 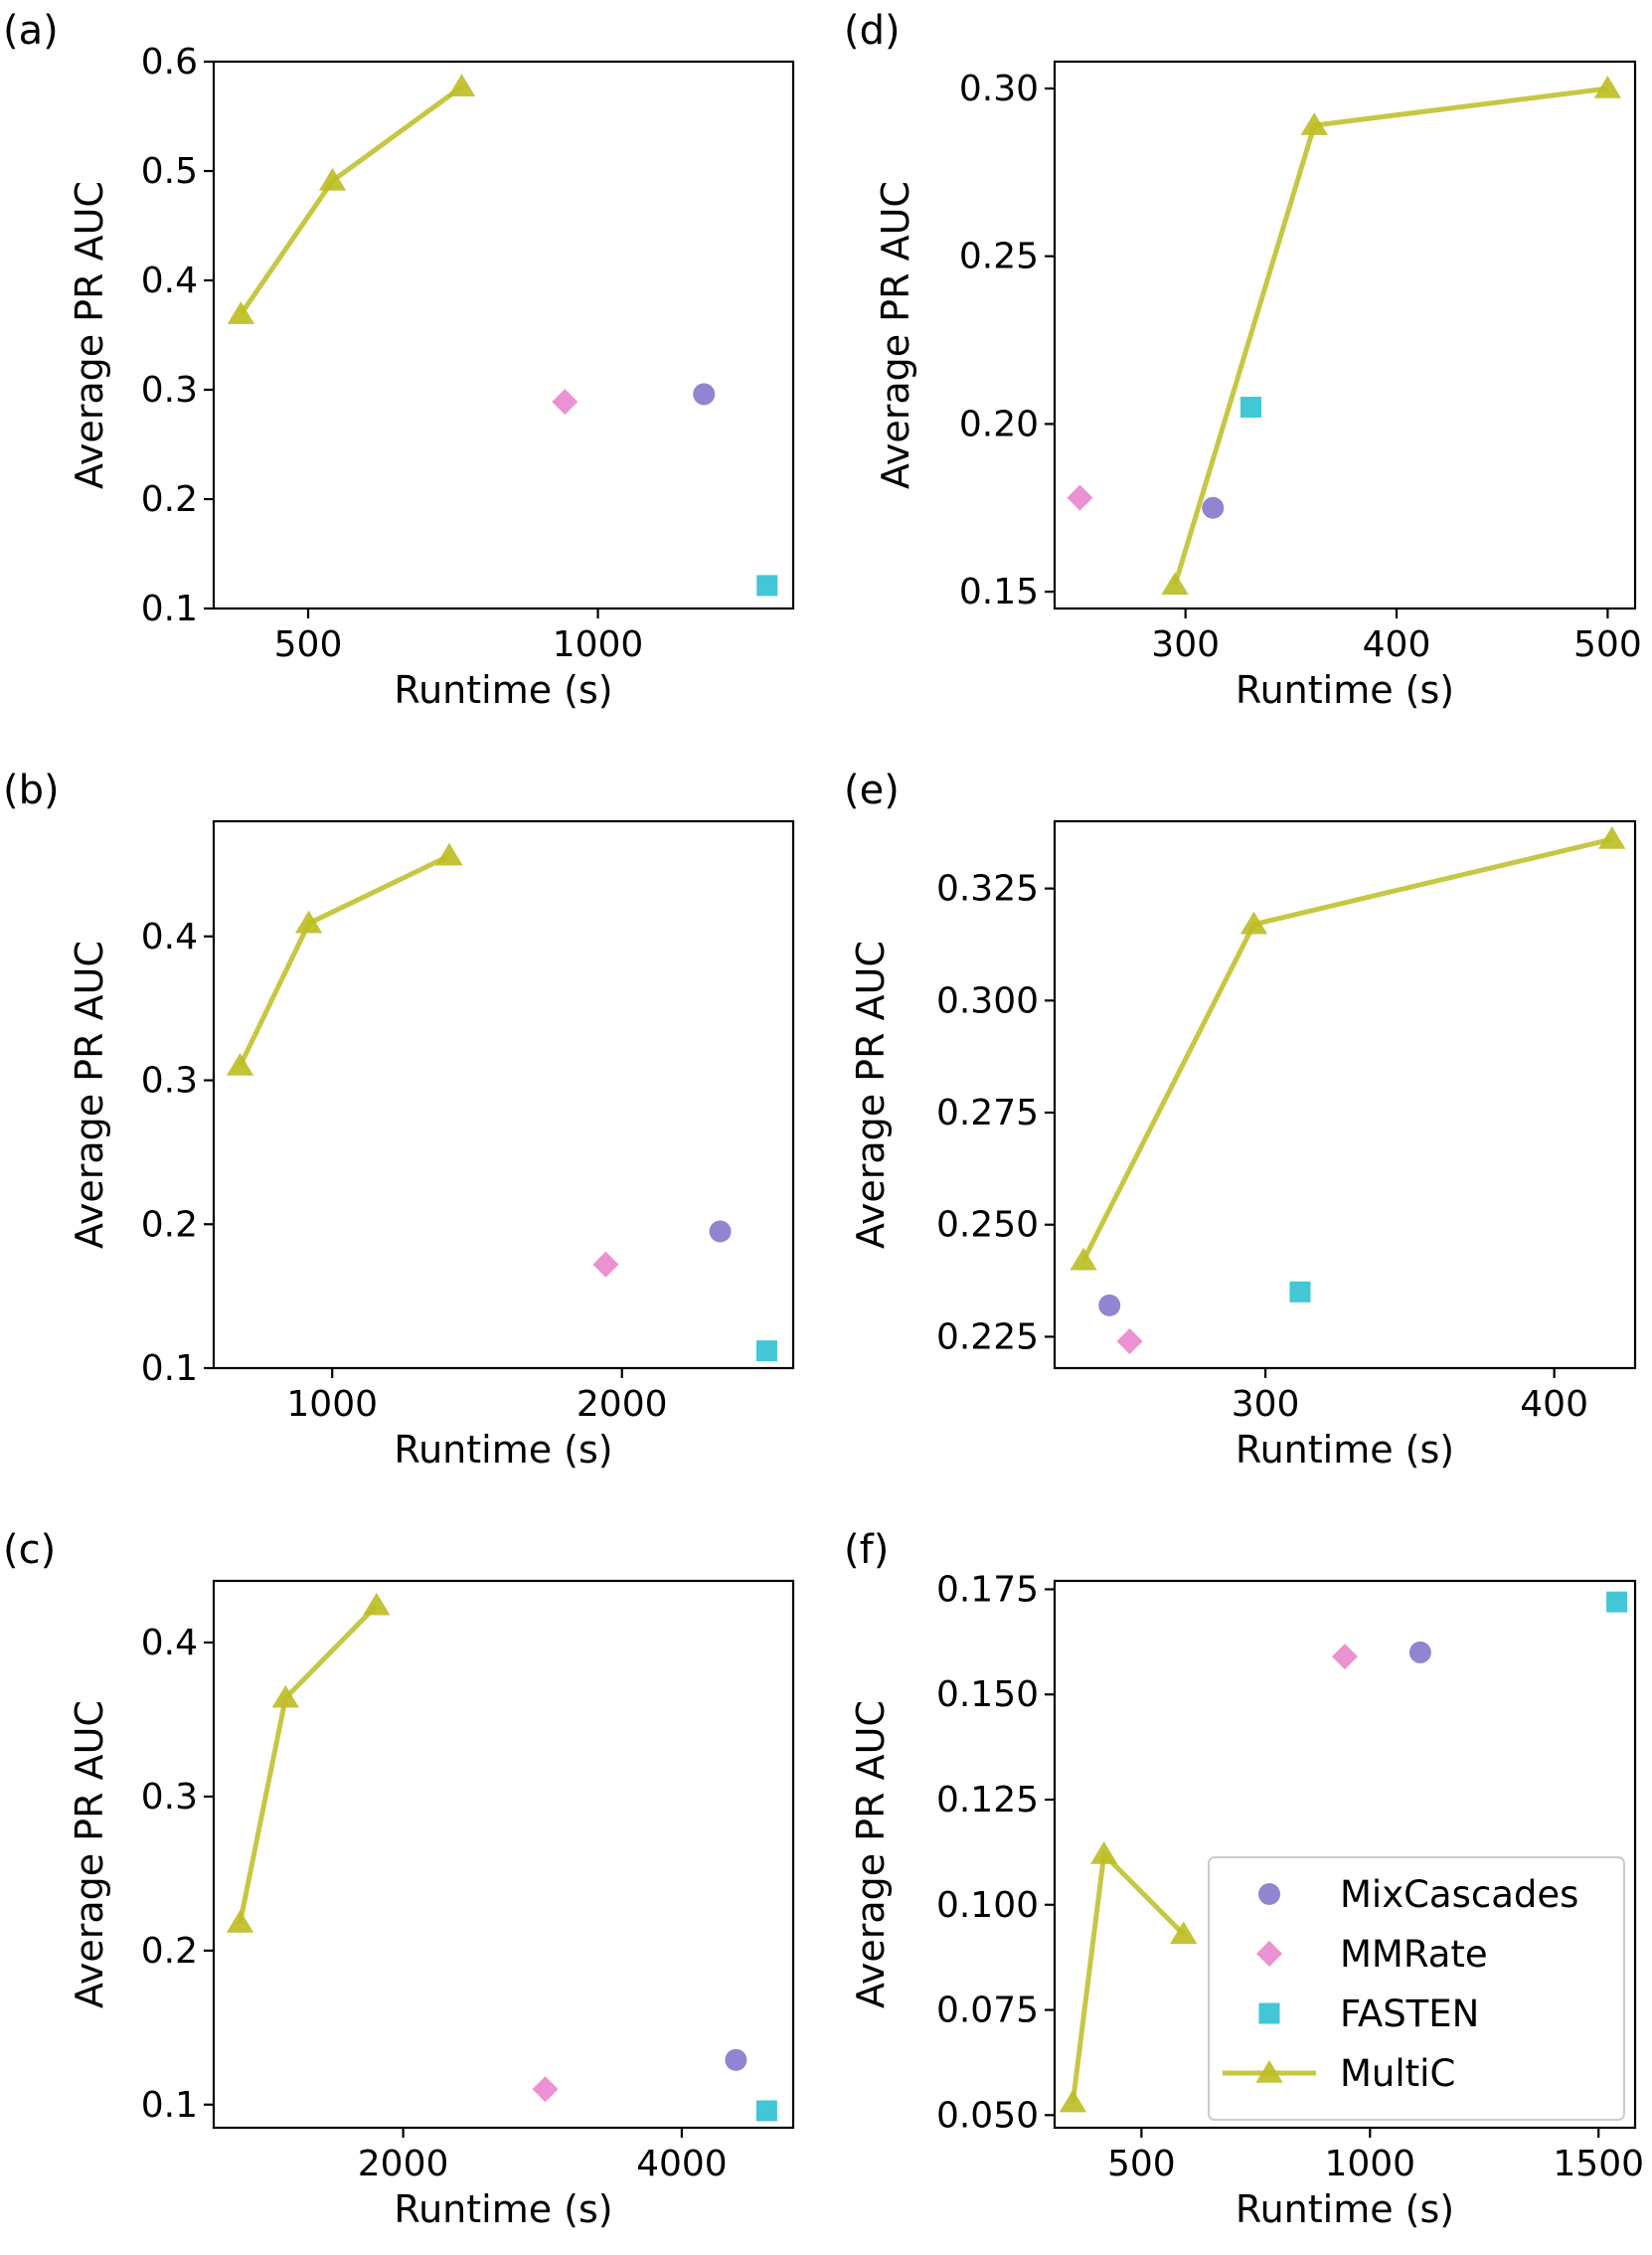 I want to click on legend-box, so click(x=1416, y=1989).